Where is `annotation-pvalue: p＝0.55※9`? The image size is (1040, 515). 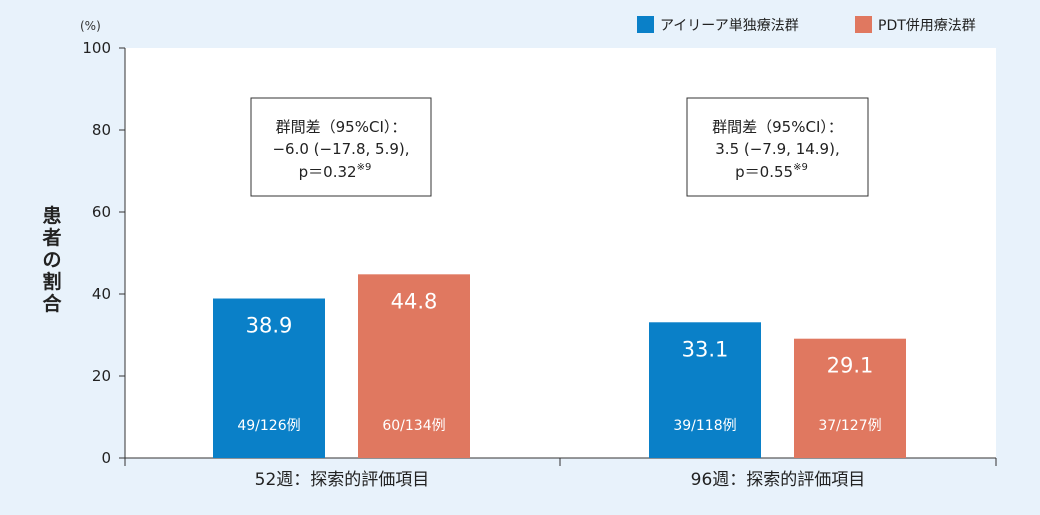
annotation-pvalue: p＝0.55※9 is located at coordinates (771, 171).